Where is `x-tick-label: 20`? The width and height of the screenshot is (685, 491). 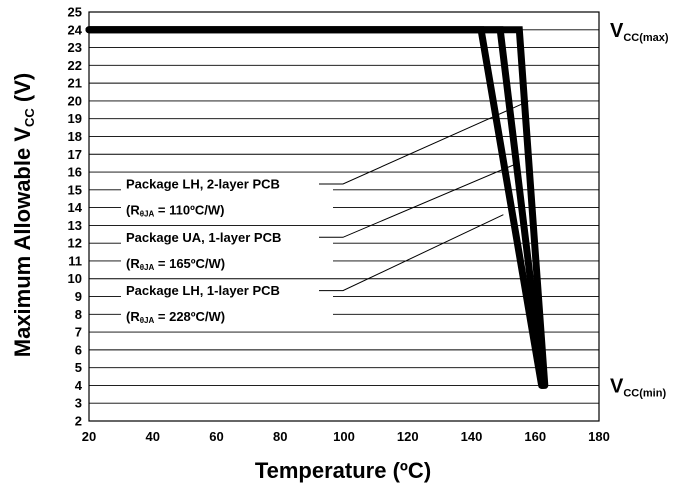
x-tick-label: 20 is located at coordinates (89, 436).